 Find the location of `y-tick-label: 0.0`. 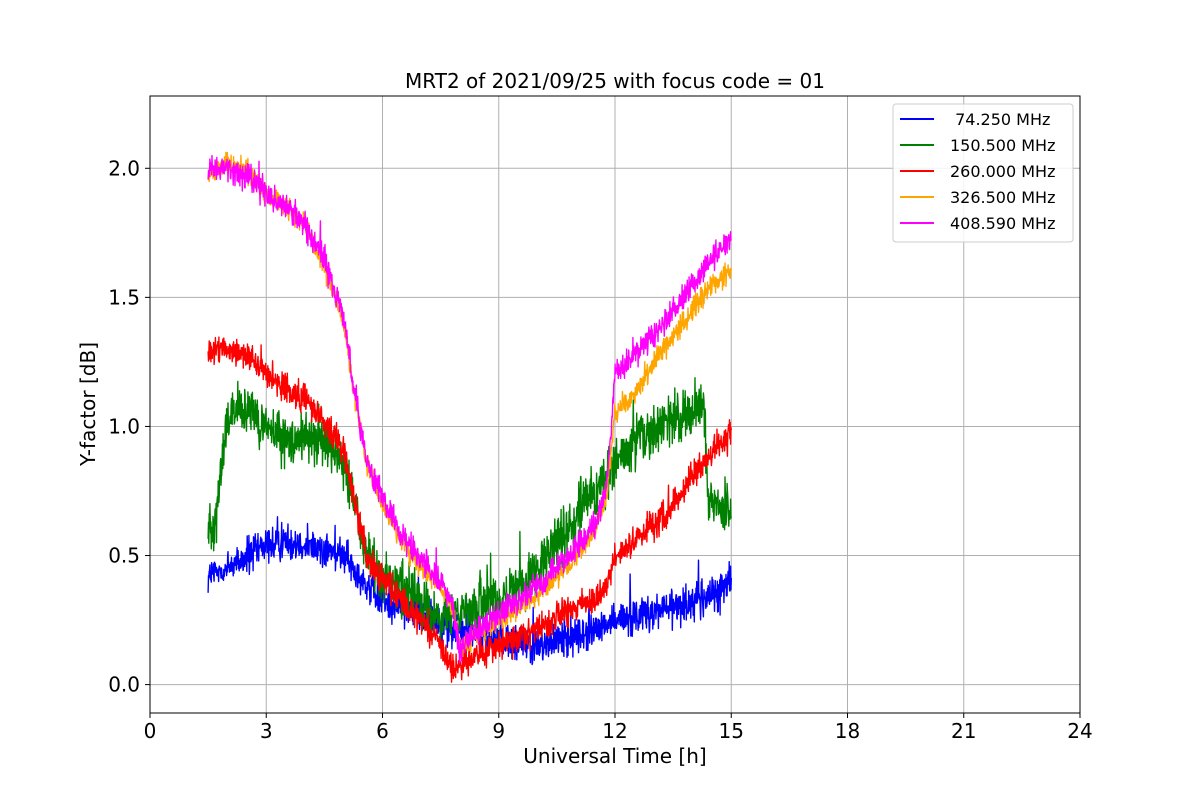

y-tick-label: 0.0 is located at coordinates (124, 685).